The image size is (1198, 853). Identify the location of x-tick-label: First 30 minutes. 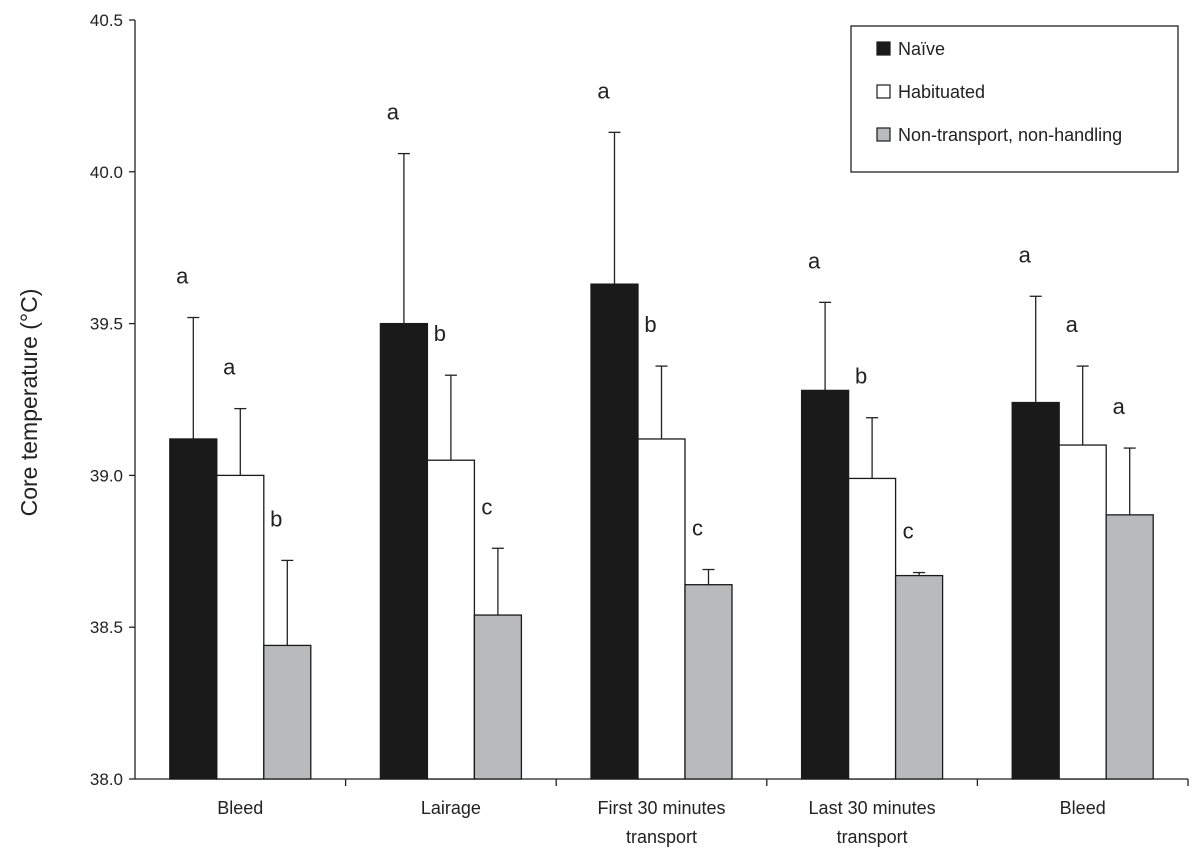
(661, 808).